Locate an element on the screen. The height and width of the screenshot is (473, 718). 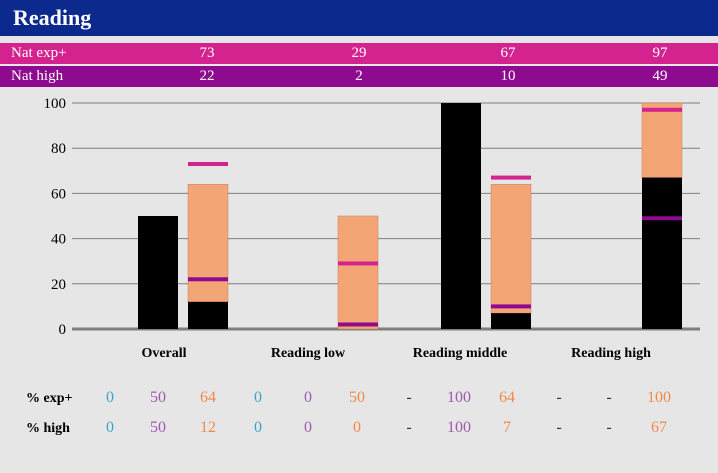
national-high-value: 22 is located at coordinates (207, 76).